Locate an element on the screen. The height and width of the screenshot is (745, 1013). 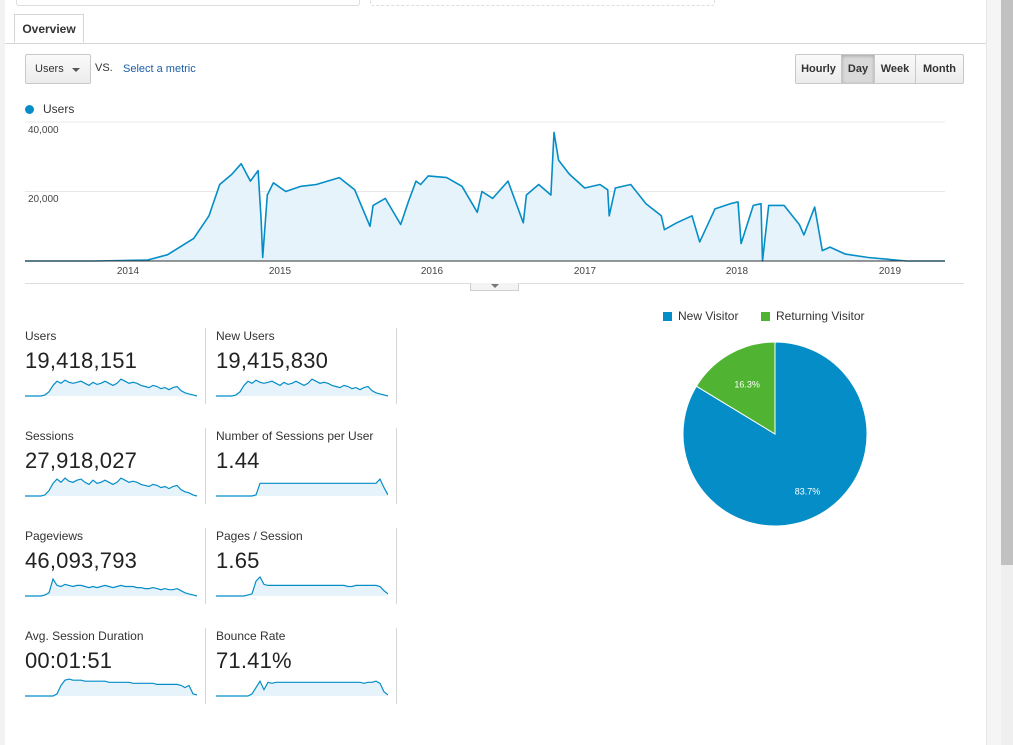
pie-legend-returning-visitor: Returning Visitor is located at coordinates (813, 316).